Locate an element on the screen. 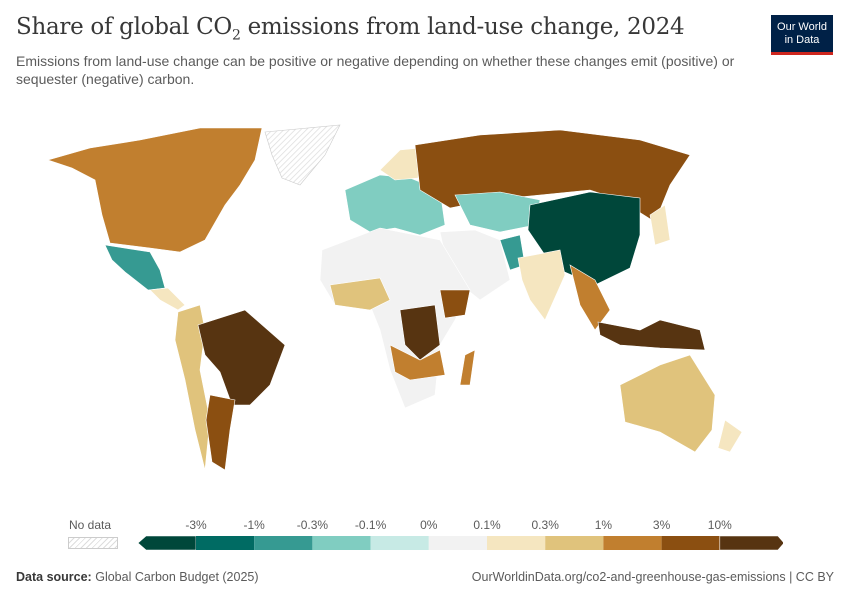  data-source: Data source: Global Carbon Budget (2025) is located at coordinates (137, 577).